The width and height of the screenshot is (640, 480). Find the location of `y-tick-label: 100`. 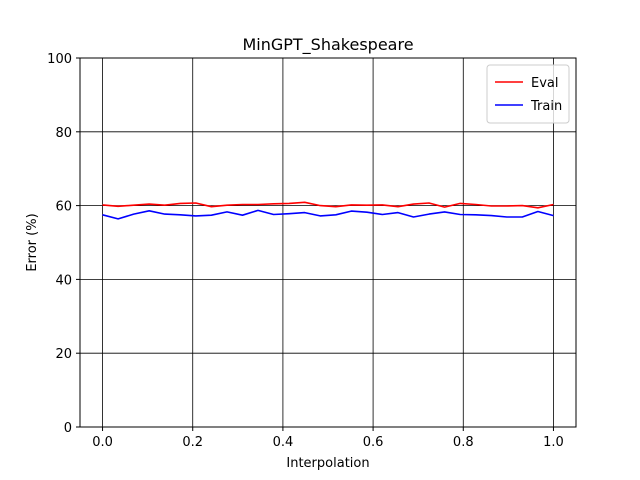

y-tick-label: 100 is located at coordinates (59, 59).